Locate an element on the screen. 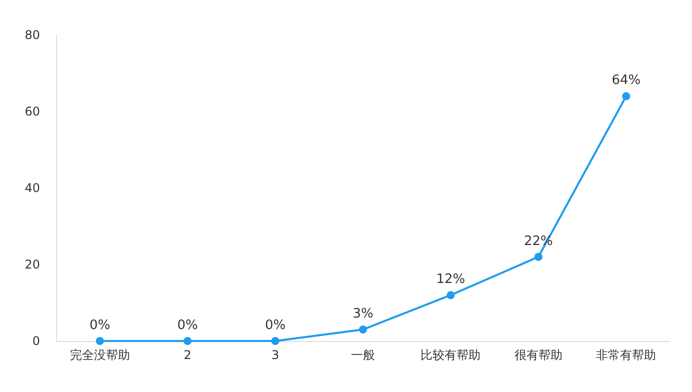 Image resolution: width=692 pixels, height=392 pixels. data-label: 64% is located at coordinates (626, 80).